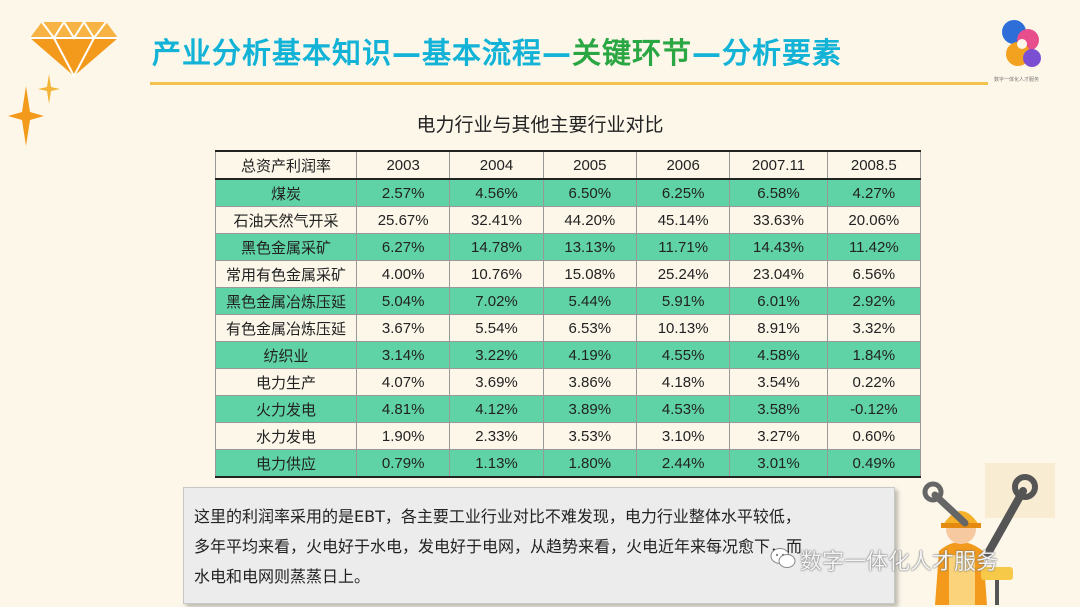 The height and width of the screenshot is (607, 1080). What do you see at coordinates (874, 436) in the screenshot?
I see `value-cell: 0.60%` at bounding box center [874, 436].